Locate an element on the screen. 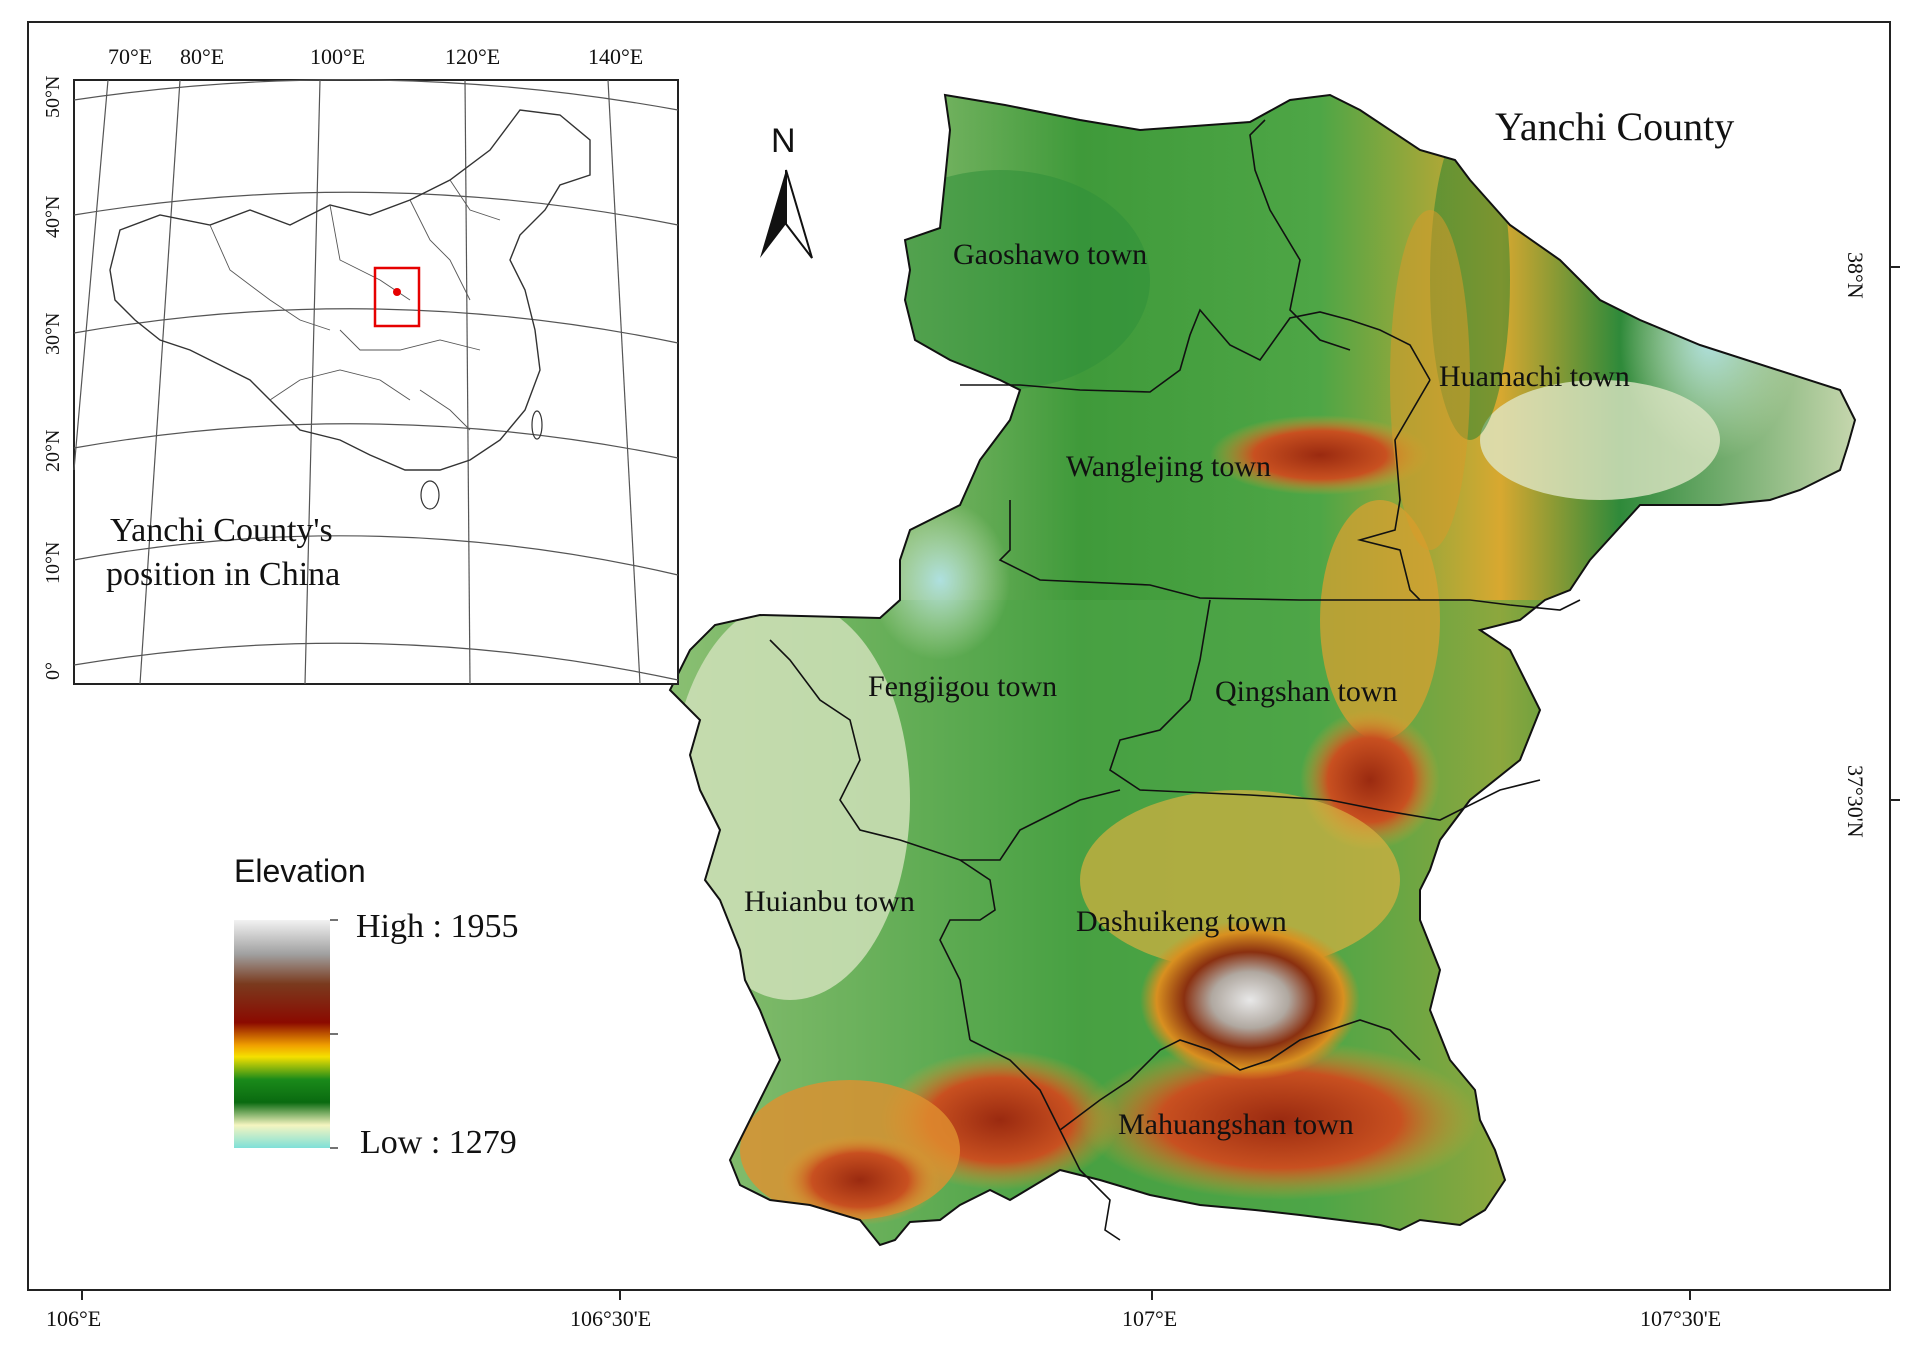  right-tick-label: 38°N is located at coordinates (1855, 275).